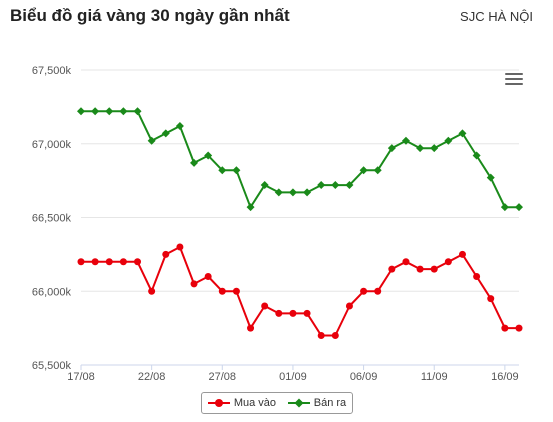  What do you see at coordinates (505, 377) in the screenshot?
I see `x-tick-label: 16/09` at bounding box center [505, 377].